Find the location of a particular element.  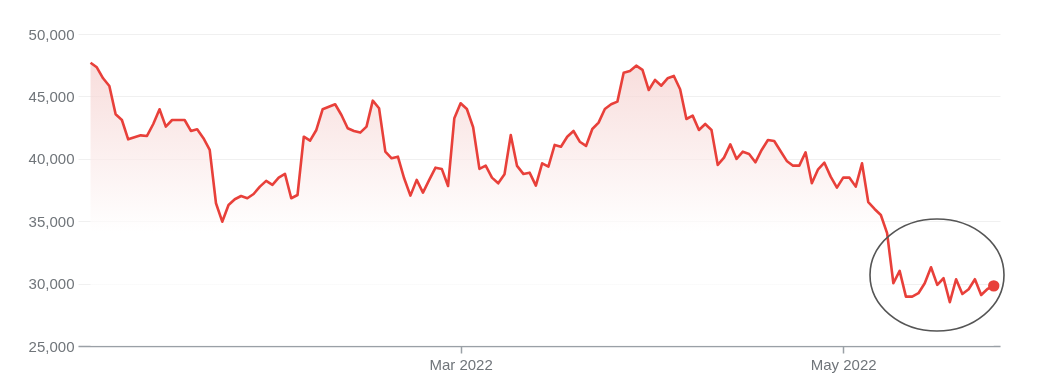

y-tick-label: 35,000 is located at coordinates (51, 221).